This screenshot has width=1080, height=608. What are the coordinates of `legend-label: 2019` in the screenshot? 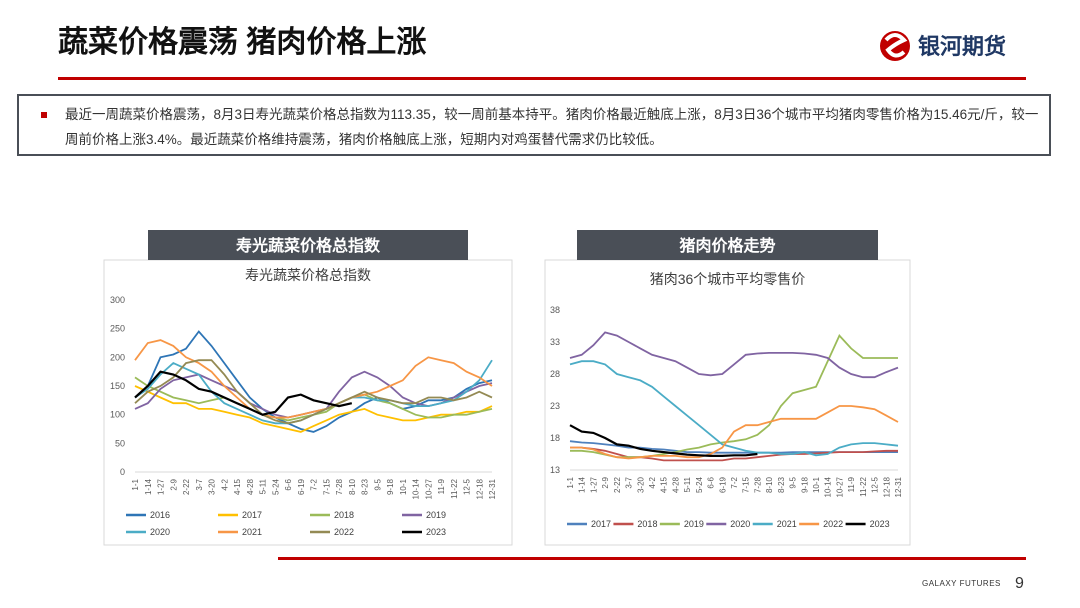 It's located at (694, 524).